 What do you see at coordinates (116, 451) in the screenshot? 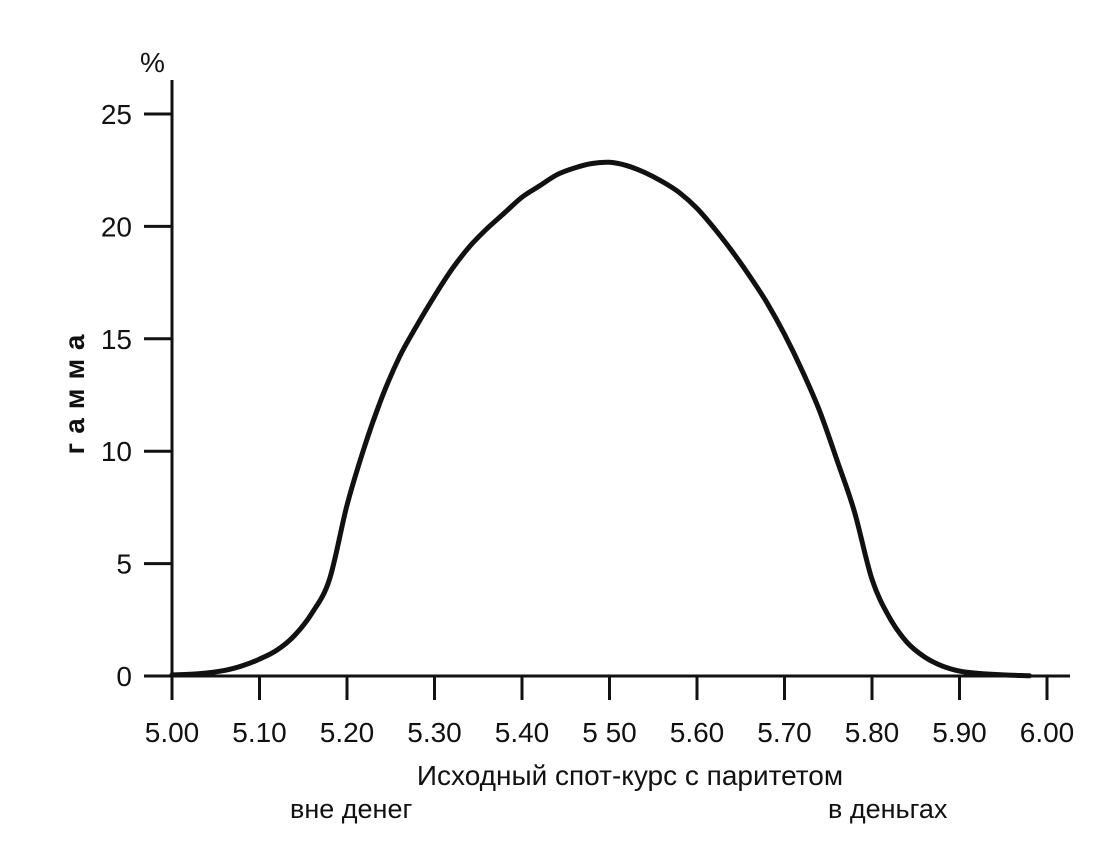
I see `y-tick-label: 10` at bounding box center [116, 451].